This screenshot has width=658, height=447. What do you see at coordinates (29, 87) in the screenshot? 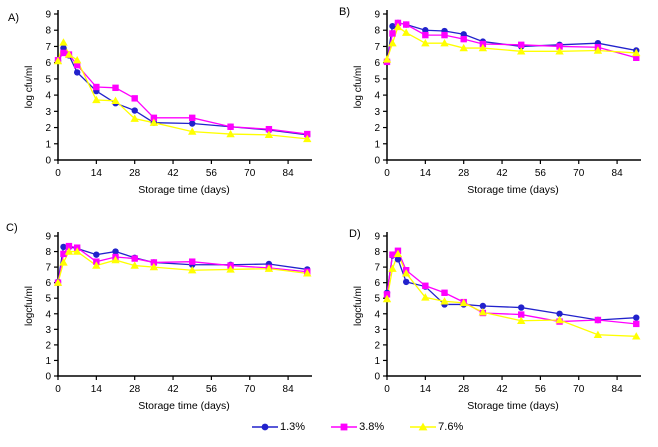
I see `y-axis-title: log cfu/ml` at bounding box center [29, 87].